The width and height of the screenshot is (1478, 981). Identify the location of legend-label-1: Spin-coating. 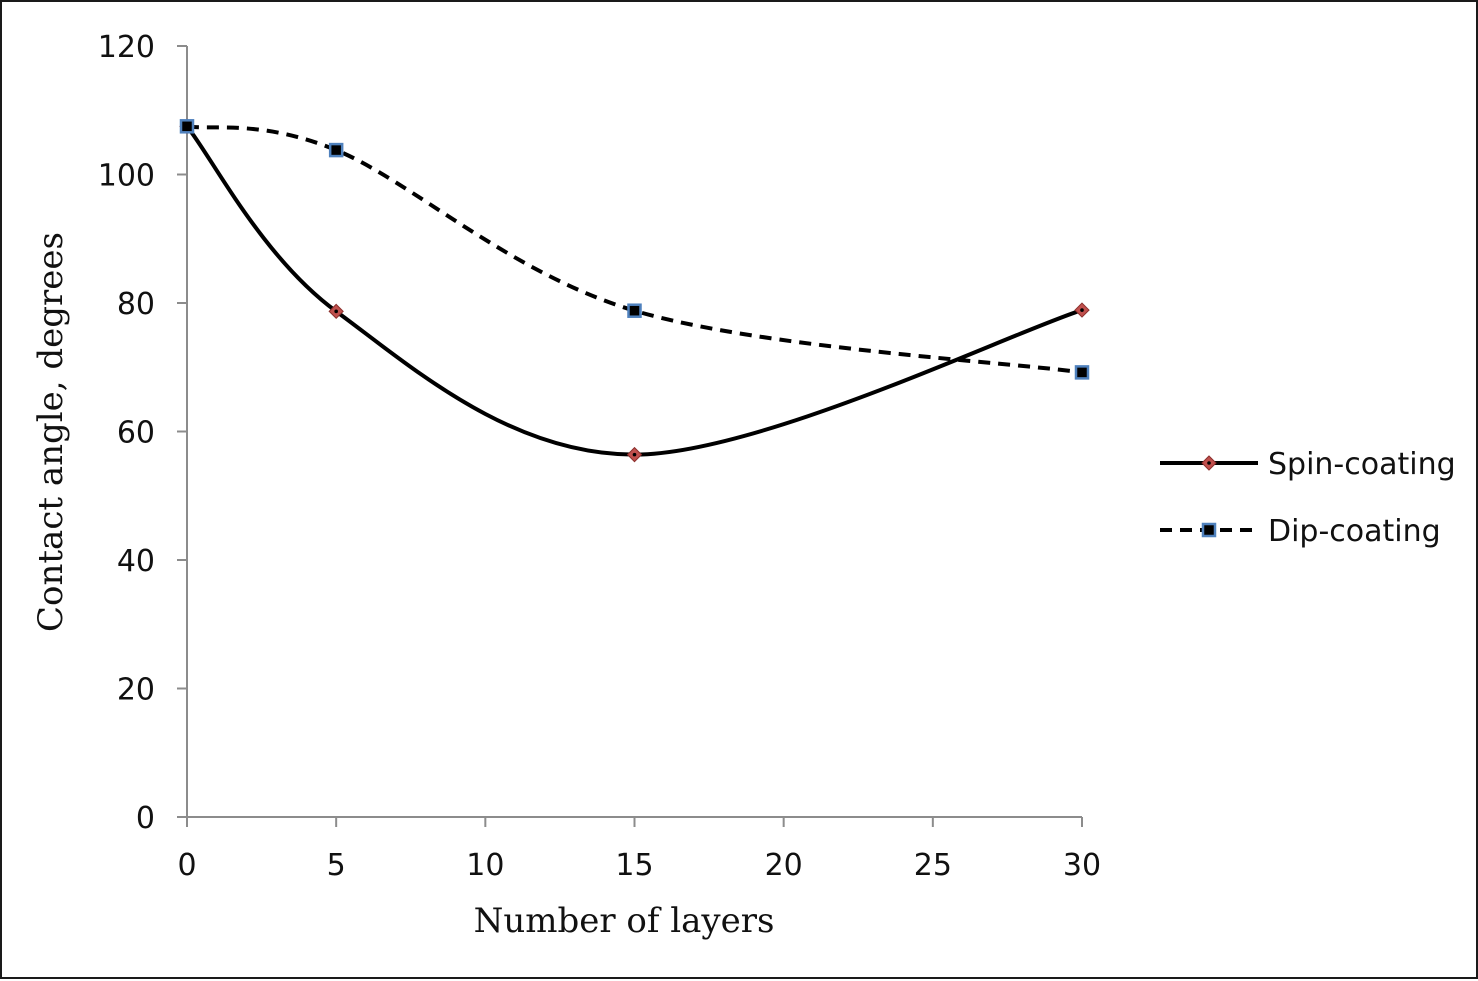
(1362, 464).